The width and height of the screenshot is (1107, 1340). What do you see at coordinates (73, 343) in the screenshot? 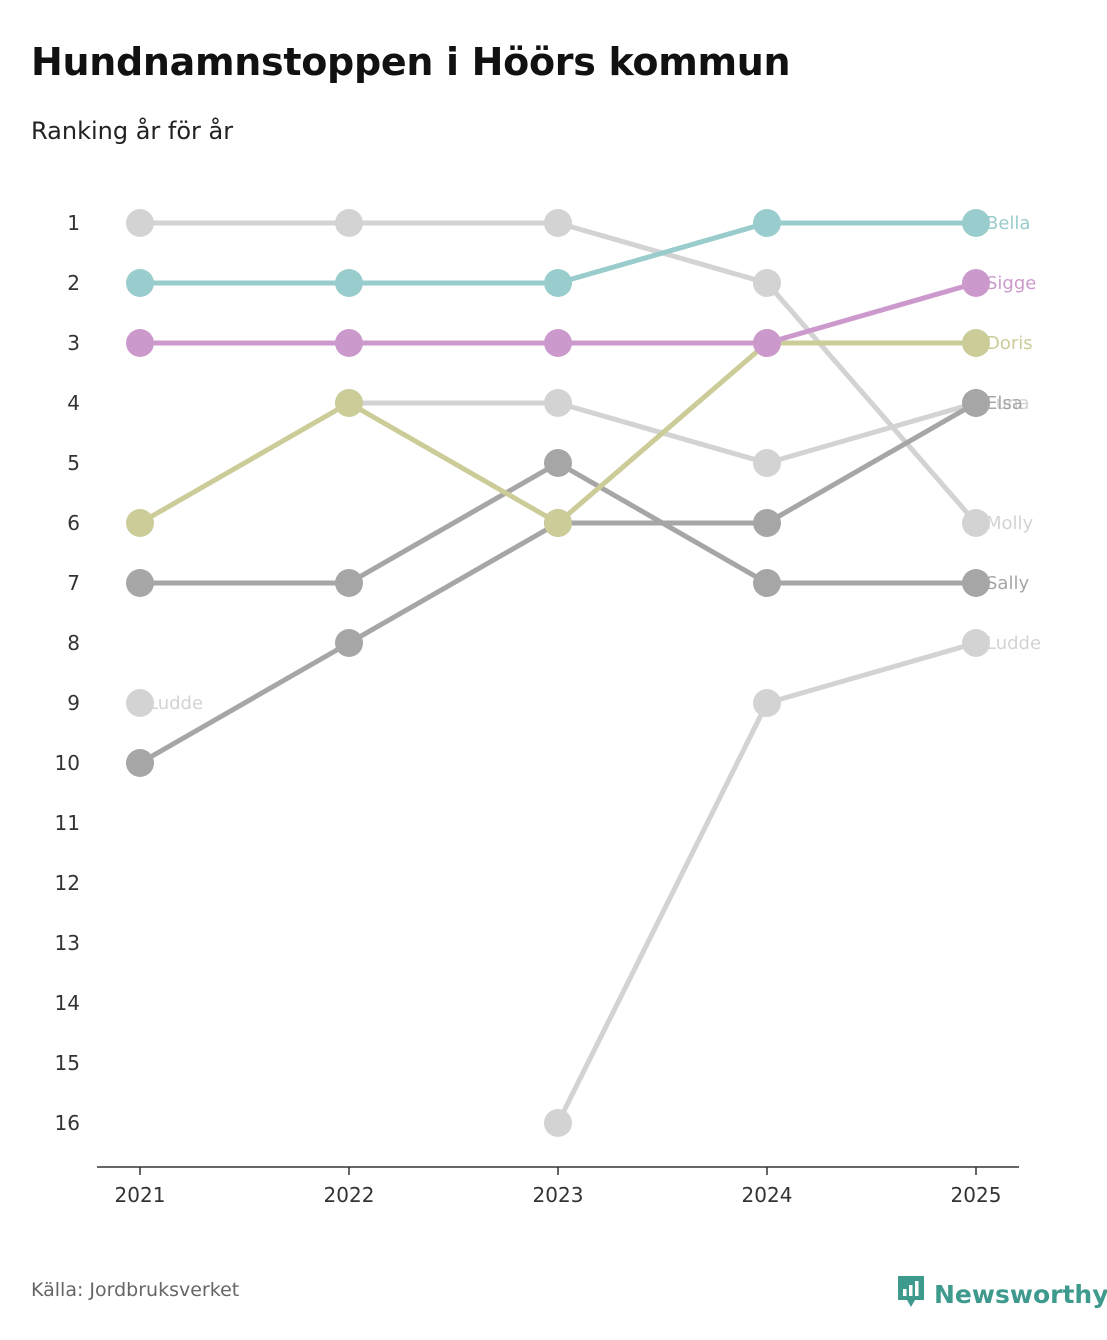
I see `y-tick-label: 3` at bounding box center [73, 343].